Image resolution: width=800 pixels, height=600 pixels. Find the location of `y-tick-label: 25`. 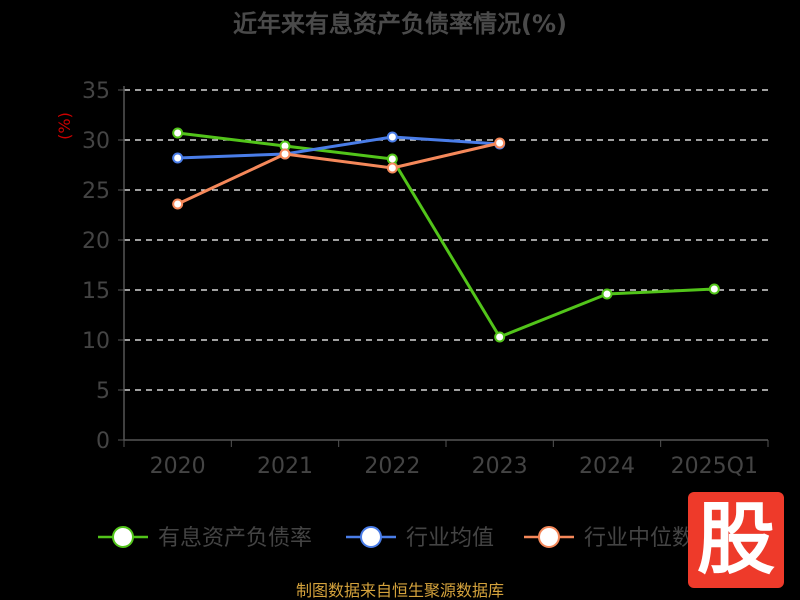

y-tick-label: 25 is located at coordinates (96, 191).